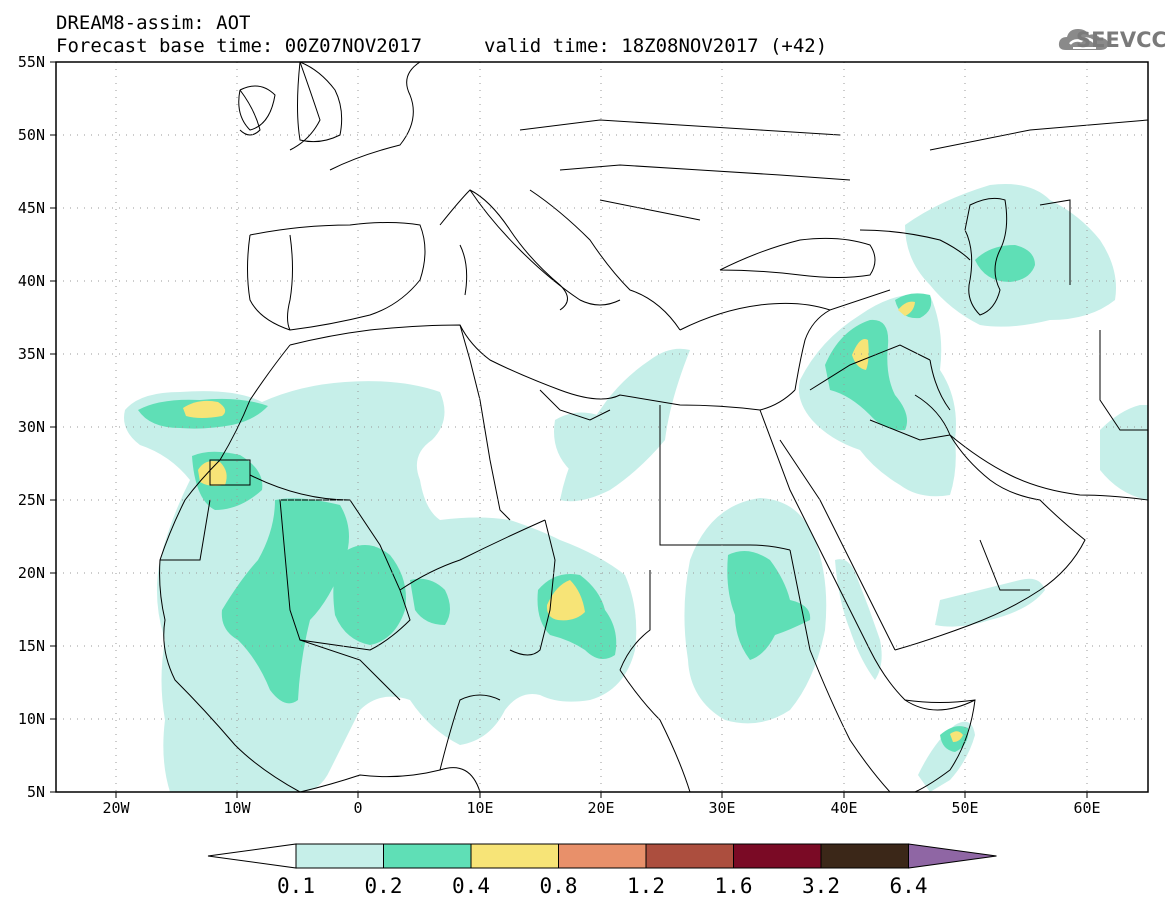  Describe the element at coordinates (31, 208) in the screenshot. I see `lat-label: 45N` at that location.